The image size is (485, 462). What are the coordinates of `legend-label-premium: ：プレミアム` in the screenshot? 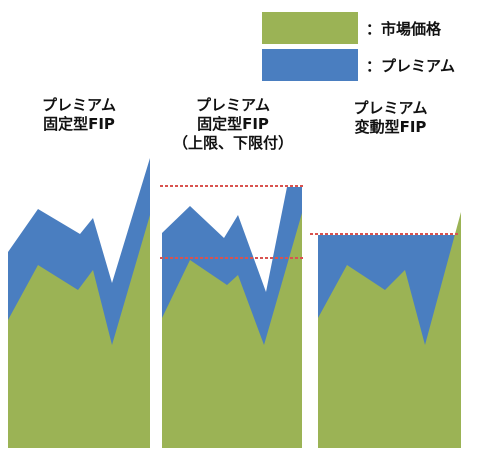 It's located at (410, 65).